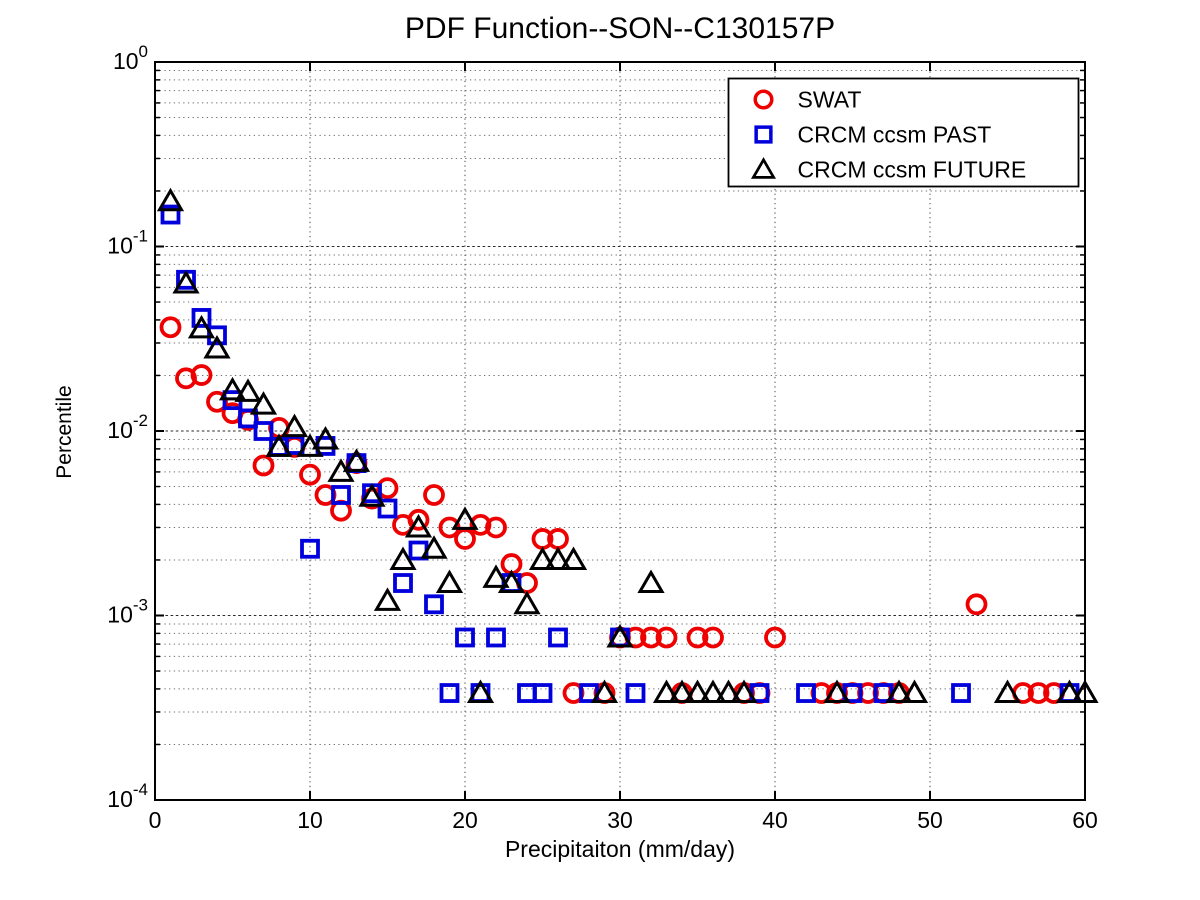 This screenshot has height=900, width=1200. What do you see at coordinates (1085, 820) in the screenshot?
I see `x-tick-label: 60` at bounding box center [1085, 820].